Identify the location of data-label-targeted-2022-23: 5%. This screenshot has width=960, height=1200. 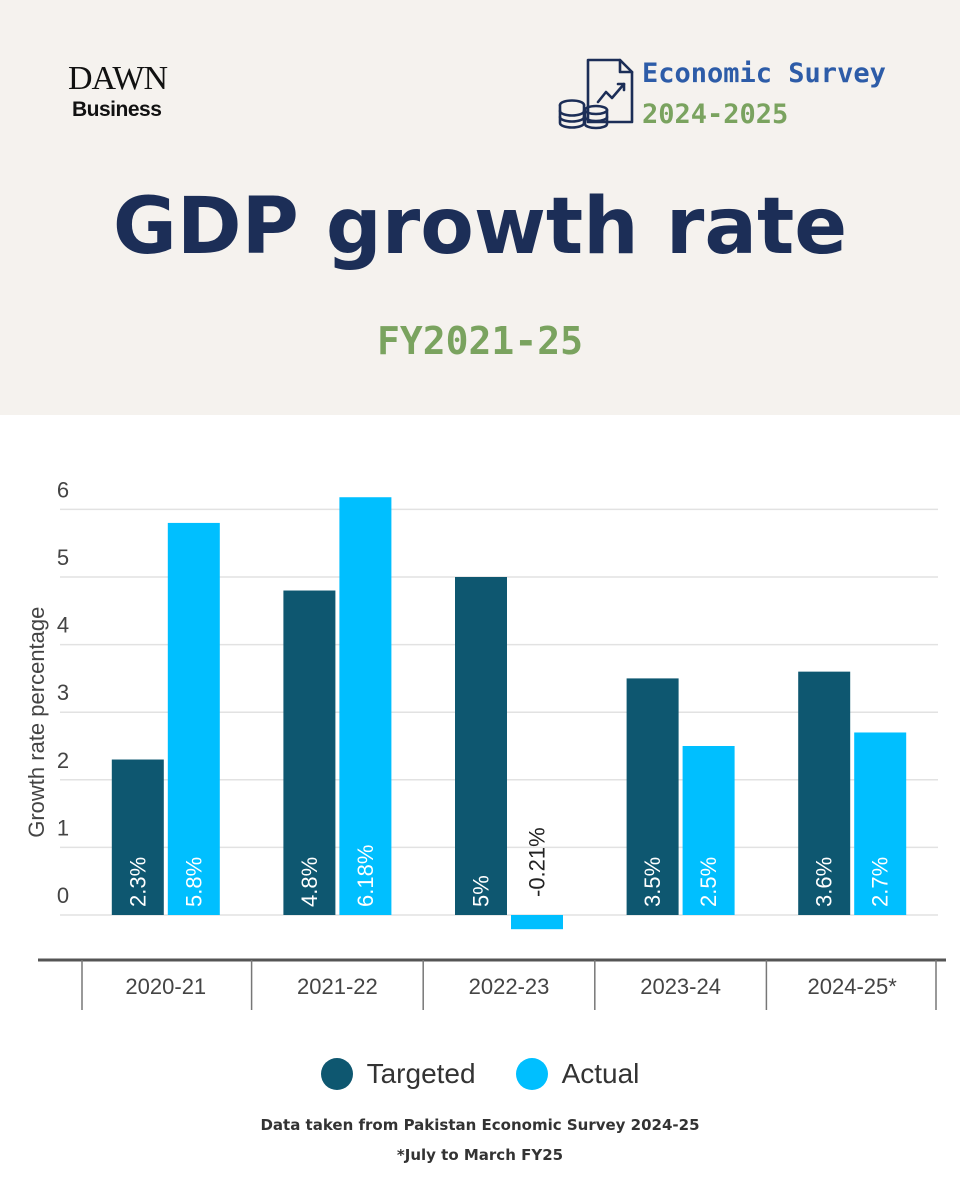
(481, 891).